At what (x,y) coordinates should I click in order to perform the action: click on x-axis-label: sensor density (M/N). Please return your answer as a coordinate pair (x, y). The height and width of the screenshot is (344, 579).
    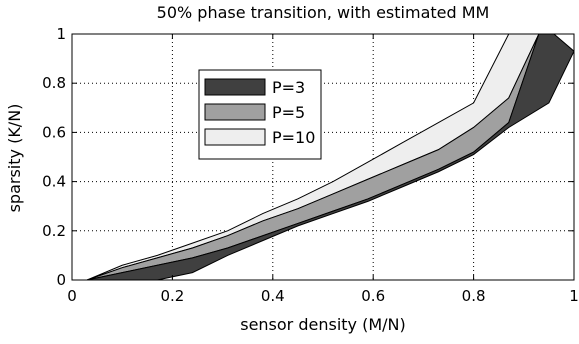
    Looking at the image, I should click on (323, 324).